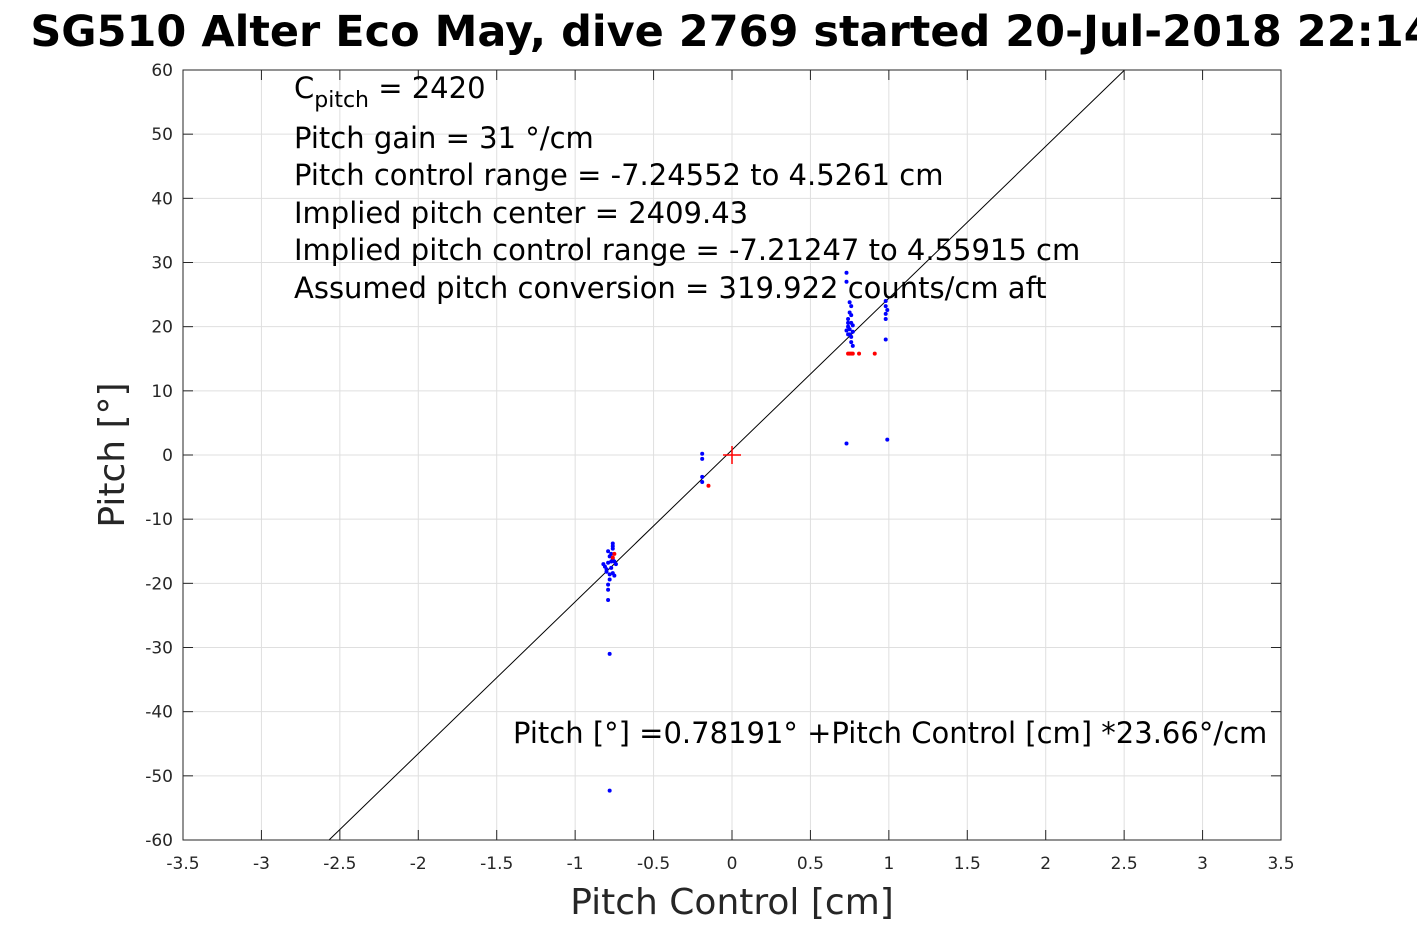 This screenshot has width=1417, height=945. What do you see at coordinates (732, 902) in the screenshot?
I see `x-axis-label: Pitch Control [cm]` at bounding box center [732, 902].